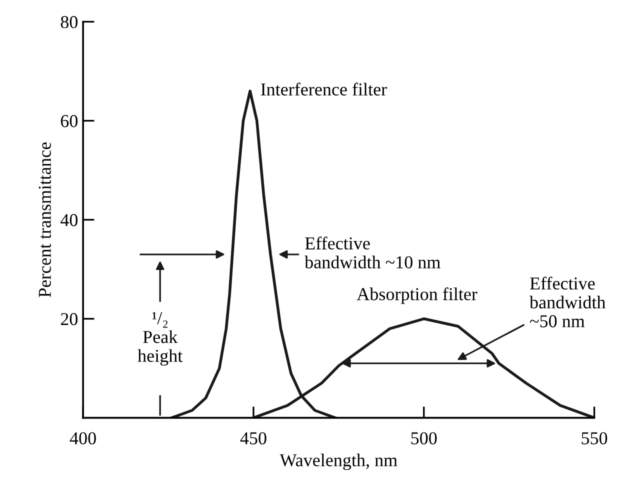 The height and width of the screenshot is (483, 639). I want to click on x-tick-label: 550, so click(595, 438).